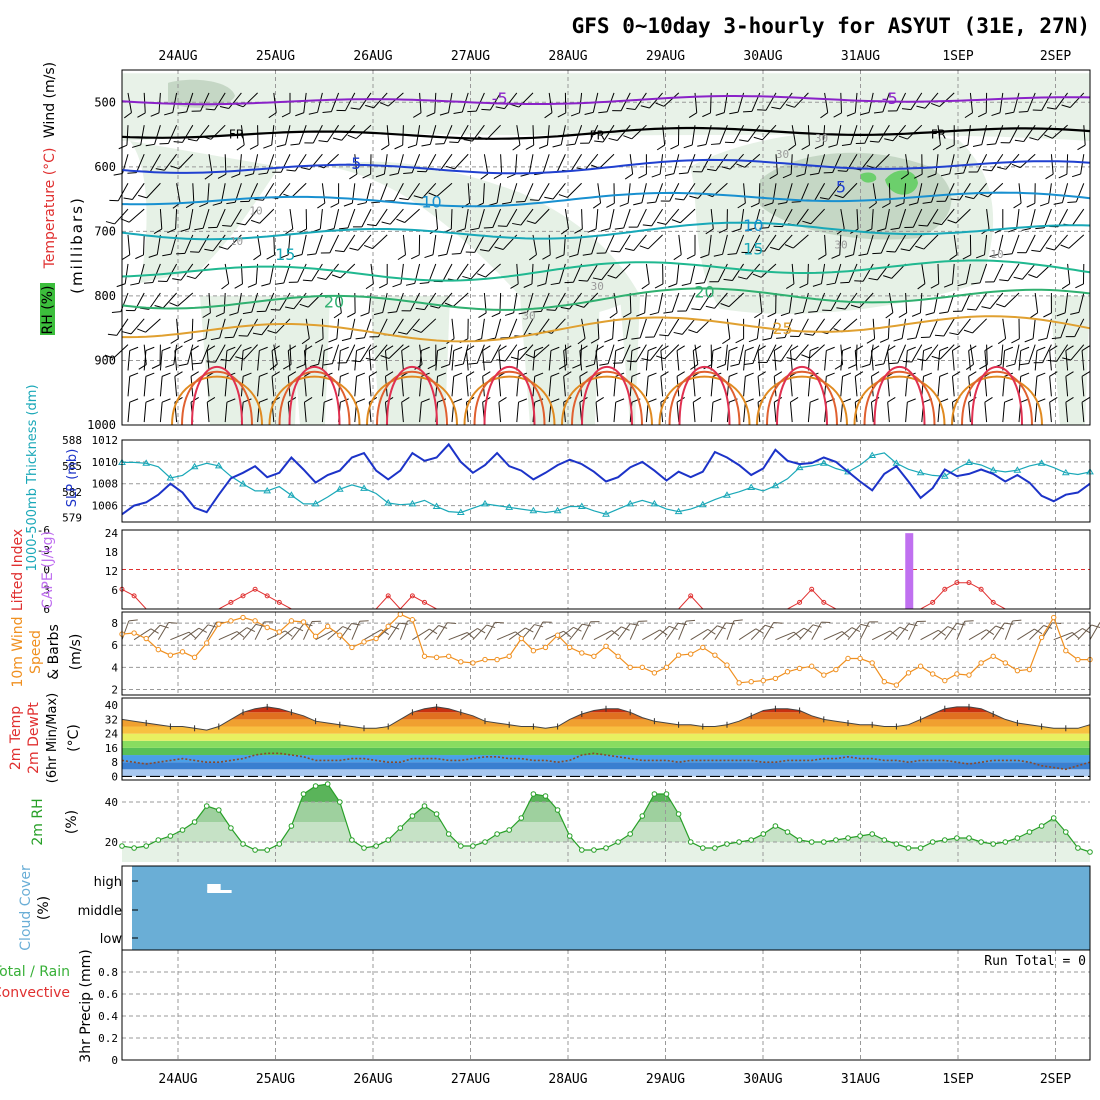  What do you see at coordinates (236, 241) in the screenshot?
I see `rh-contour-label: 10` at bounding box center [236, 241].